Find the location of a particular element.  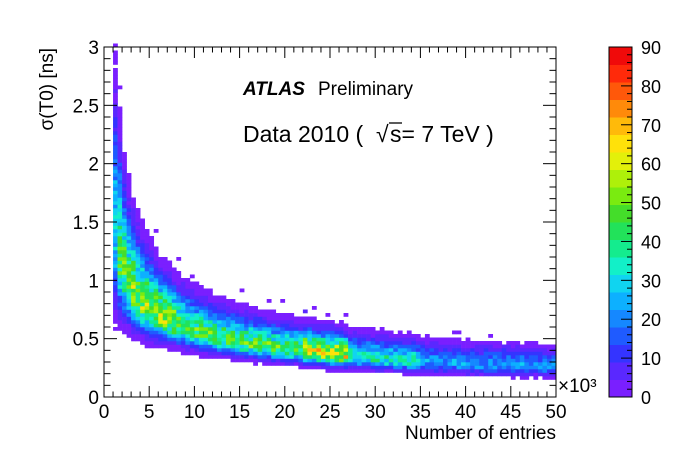

y-tick-label: 1.5 is located at coordinates (86, 223).